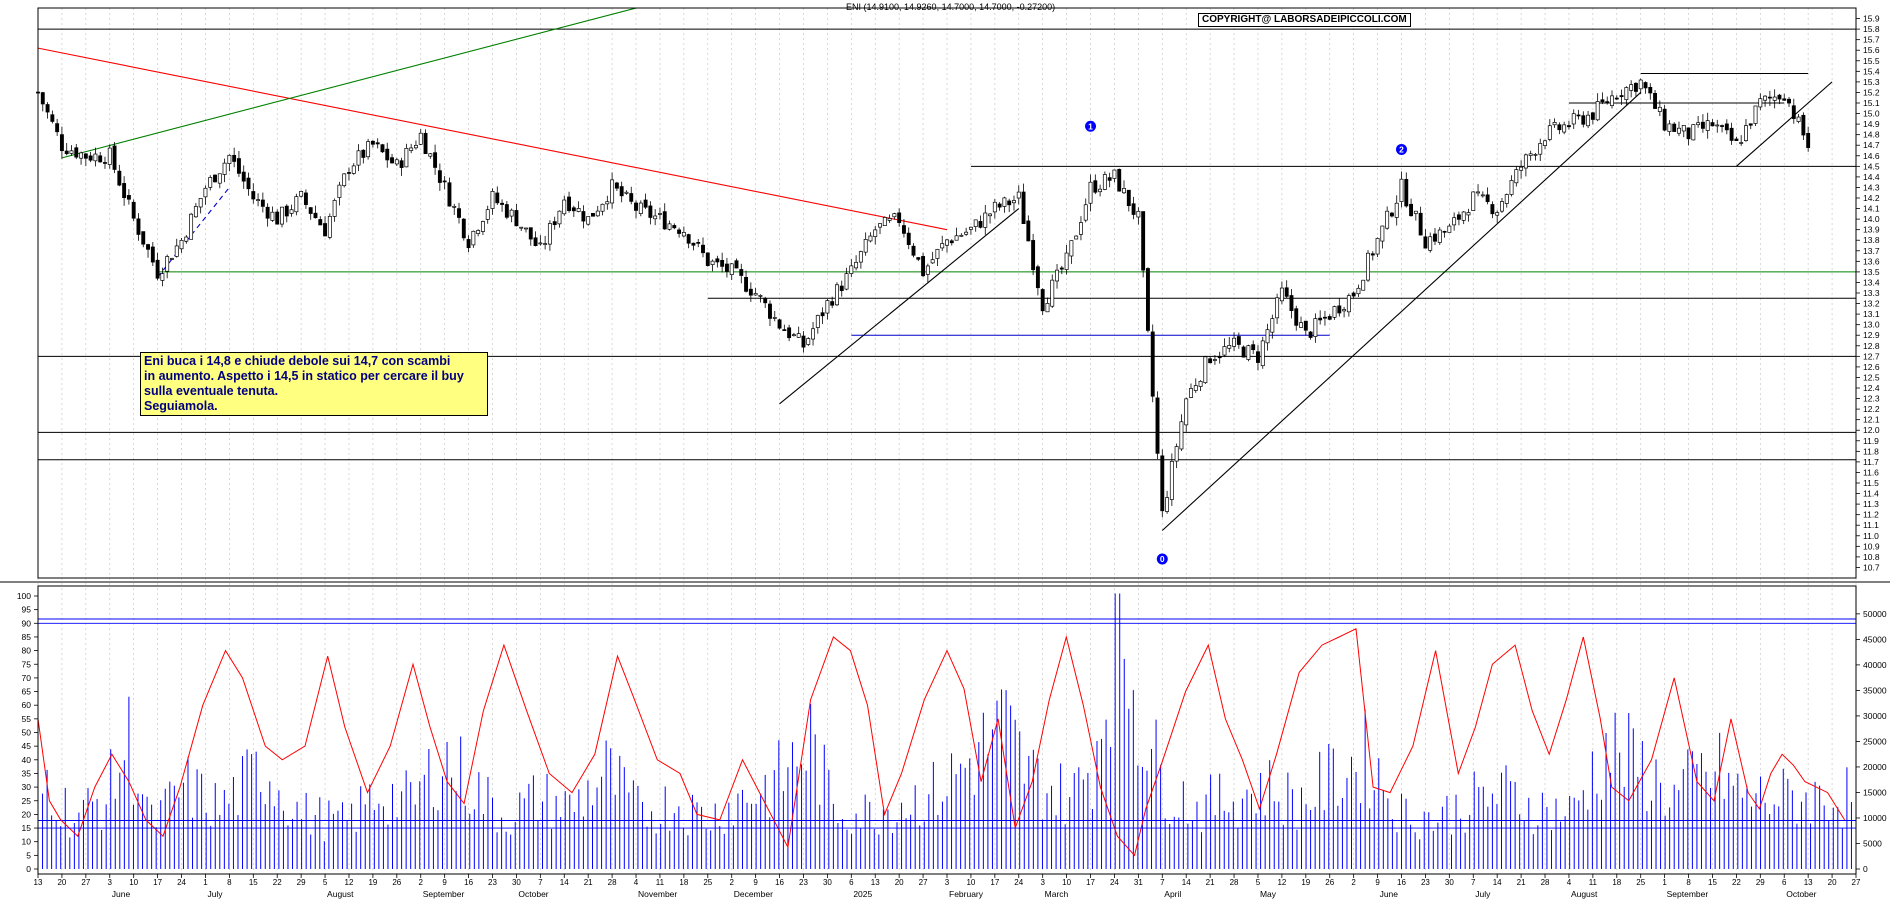 This screenshot has width=1890, height=902. Describe the element at coordinates (61, 882) in the screenshot. I see `date-tick-label: 20` at that location.